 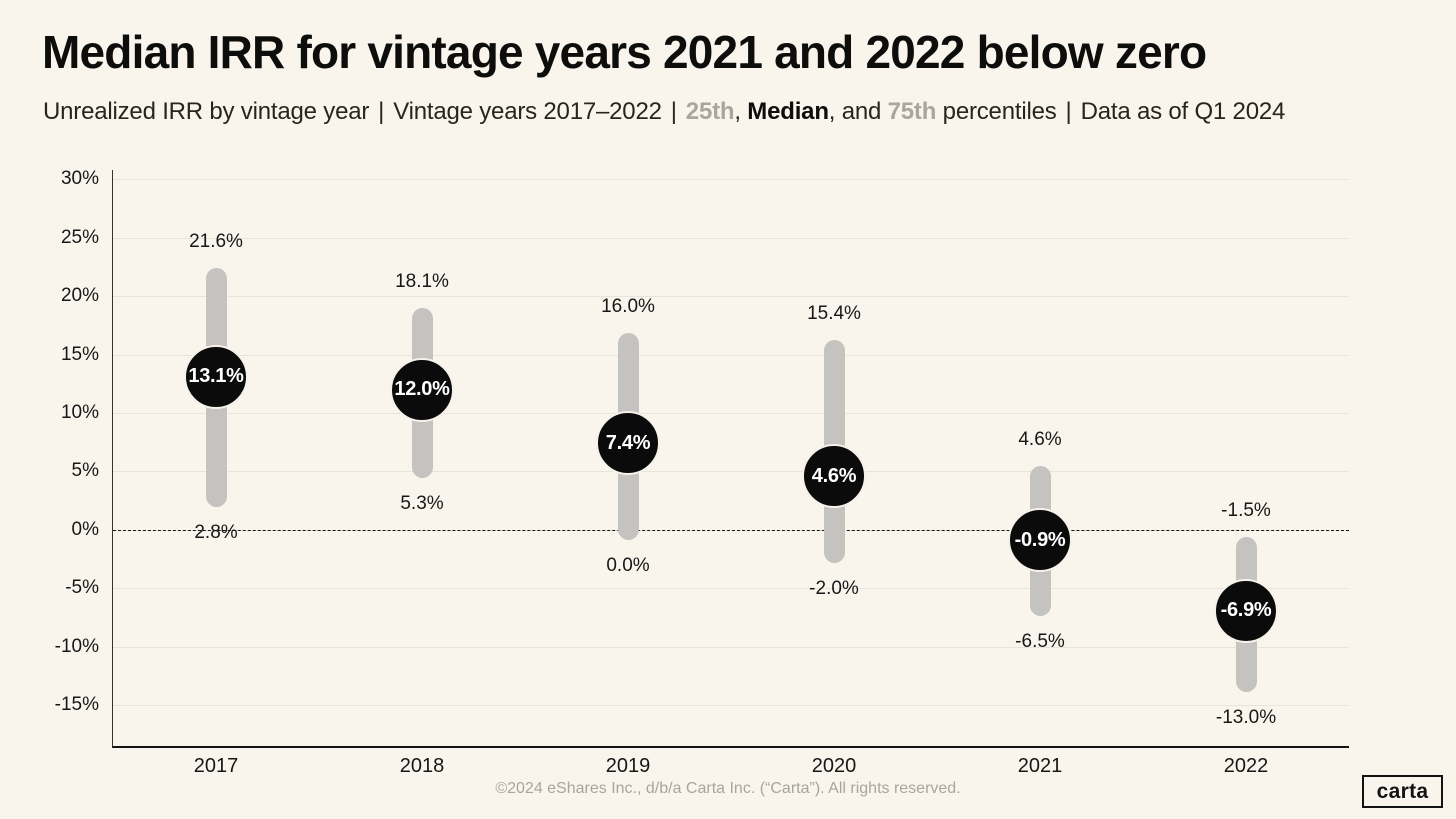 What do you see at coordinates (731, 355) in the screenshot?
I see `gridline-15%` at bounding box center [731, 355].